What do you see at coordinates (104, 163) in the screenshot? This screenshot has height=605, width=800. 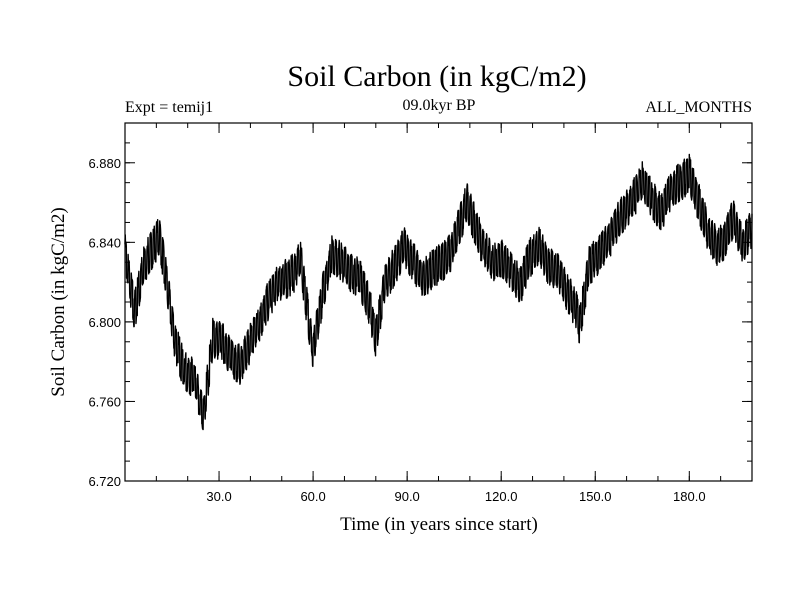 I see `y-tick-label: 6.880` at bounding box center [104, 163].